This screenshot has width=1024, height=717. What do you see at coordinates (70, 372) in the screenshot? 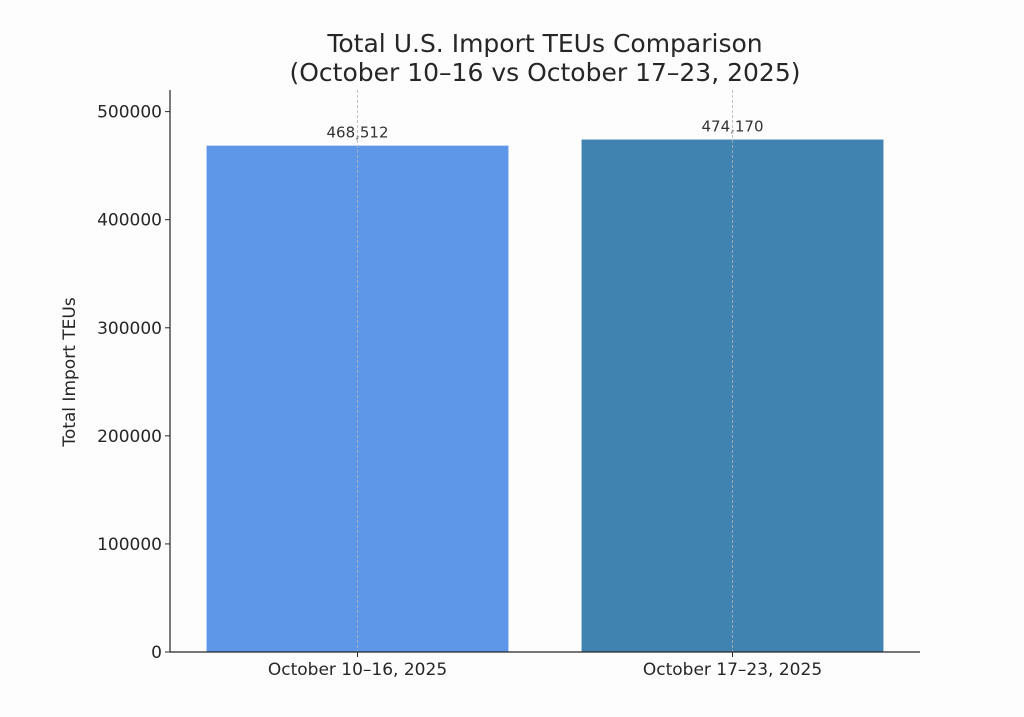
I see `y-axis-label: Total Import TEUs` at bounding box center [70, 372].